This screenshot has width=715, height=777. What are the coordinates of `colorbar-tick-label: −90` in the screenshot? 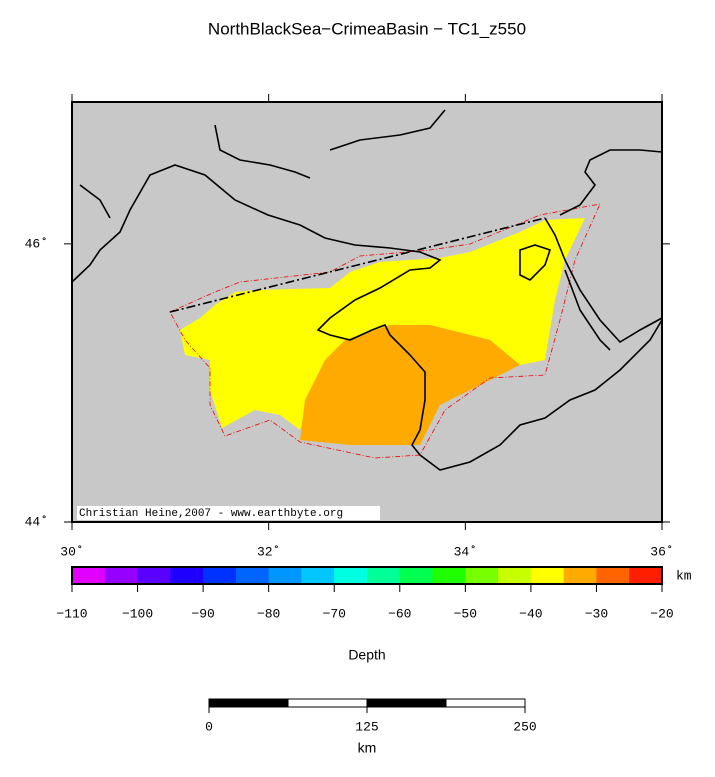 It's located at (202, 613).